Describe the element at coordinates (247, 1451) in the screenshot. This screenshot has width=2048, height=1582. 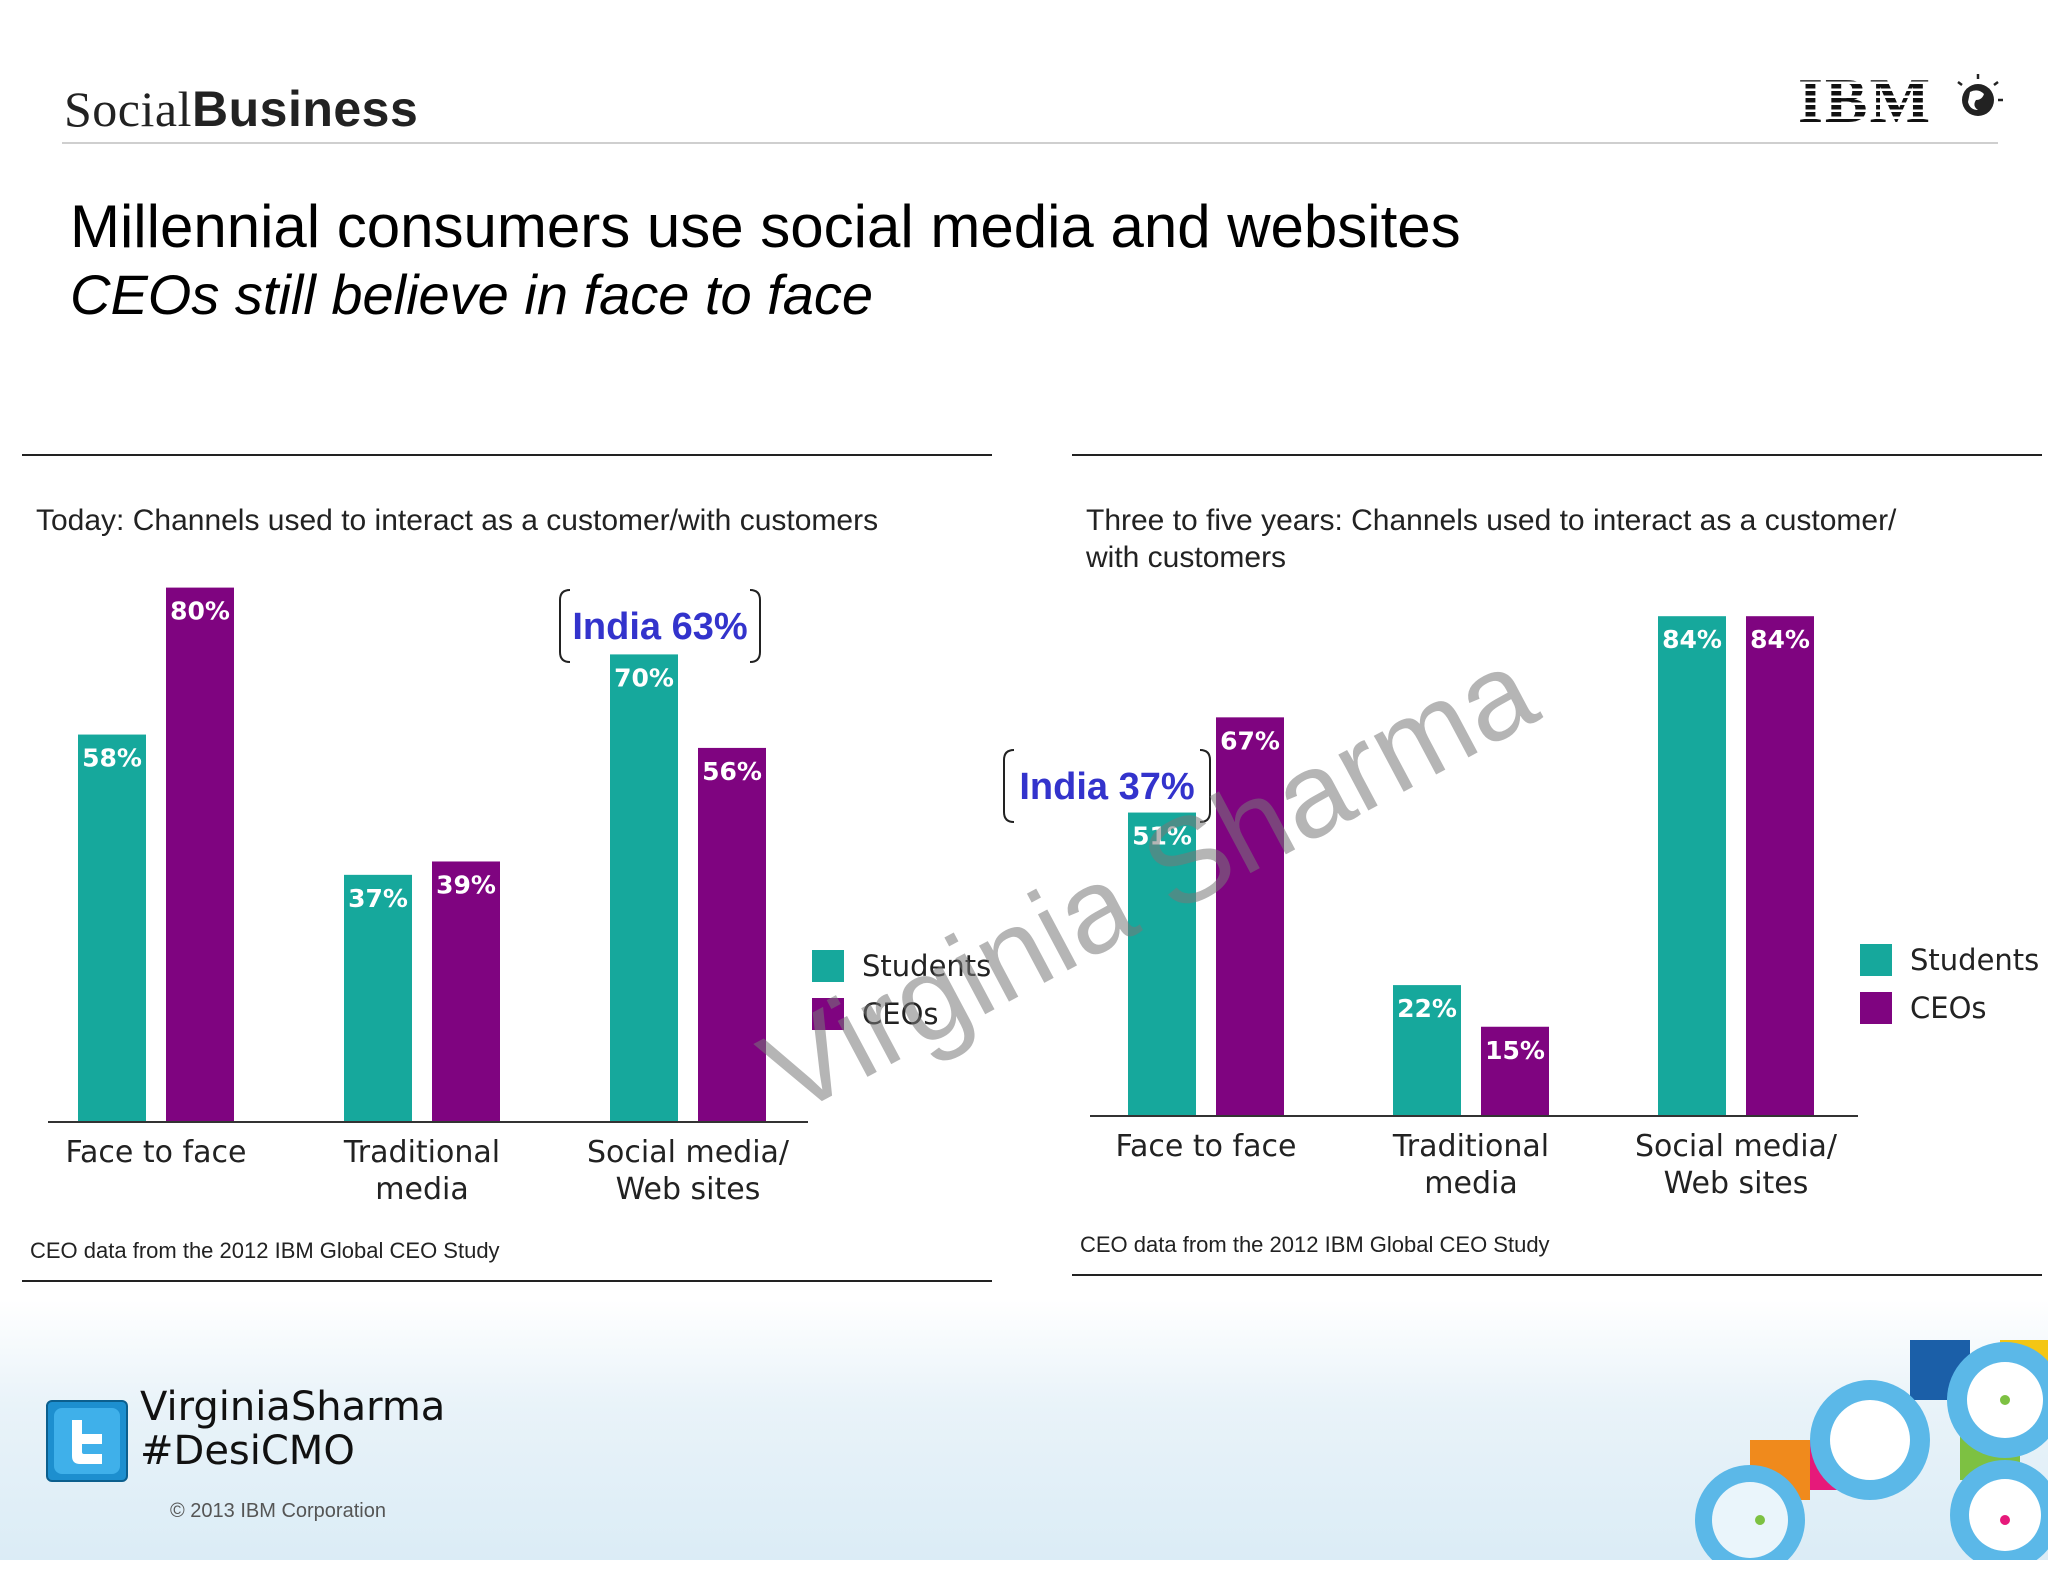
I see `twitter-hashtag: #DesiCMO` at that location.